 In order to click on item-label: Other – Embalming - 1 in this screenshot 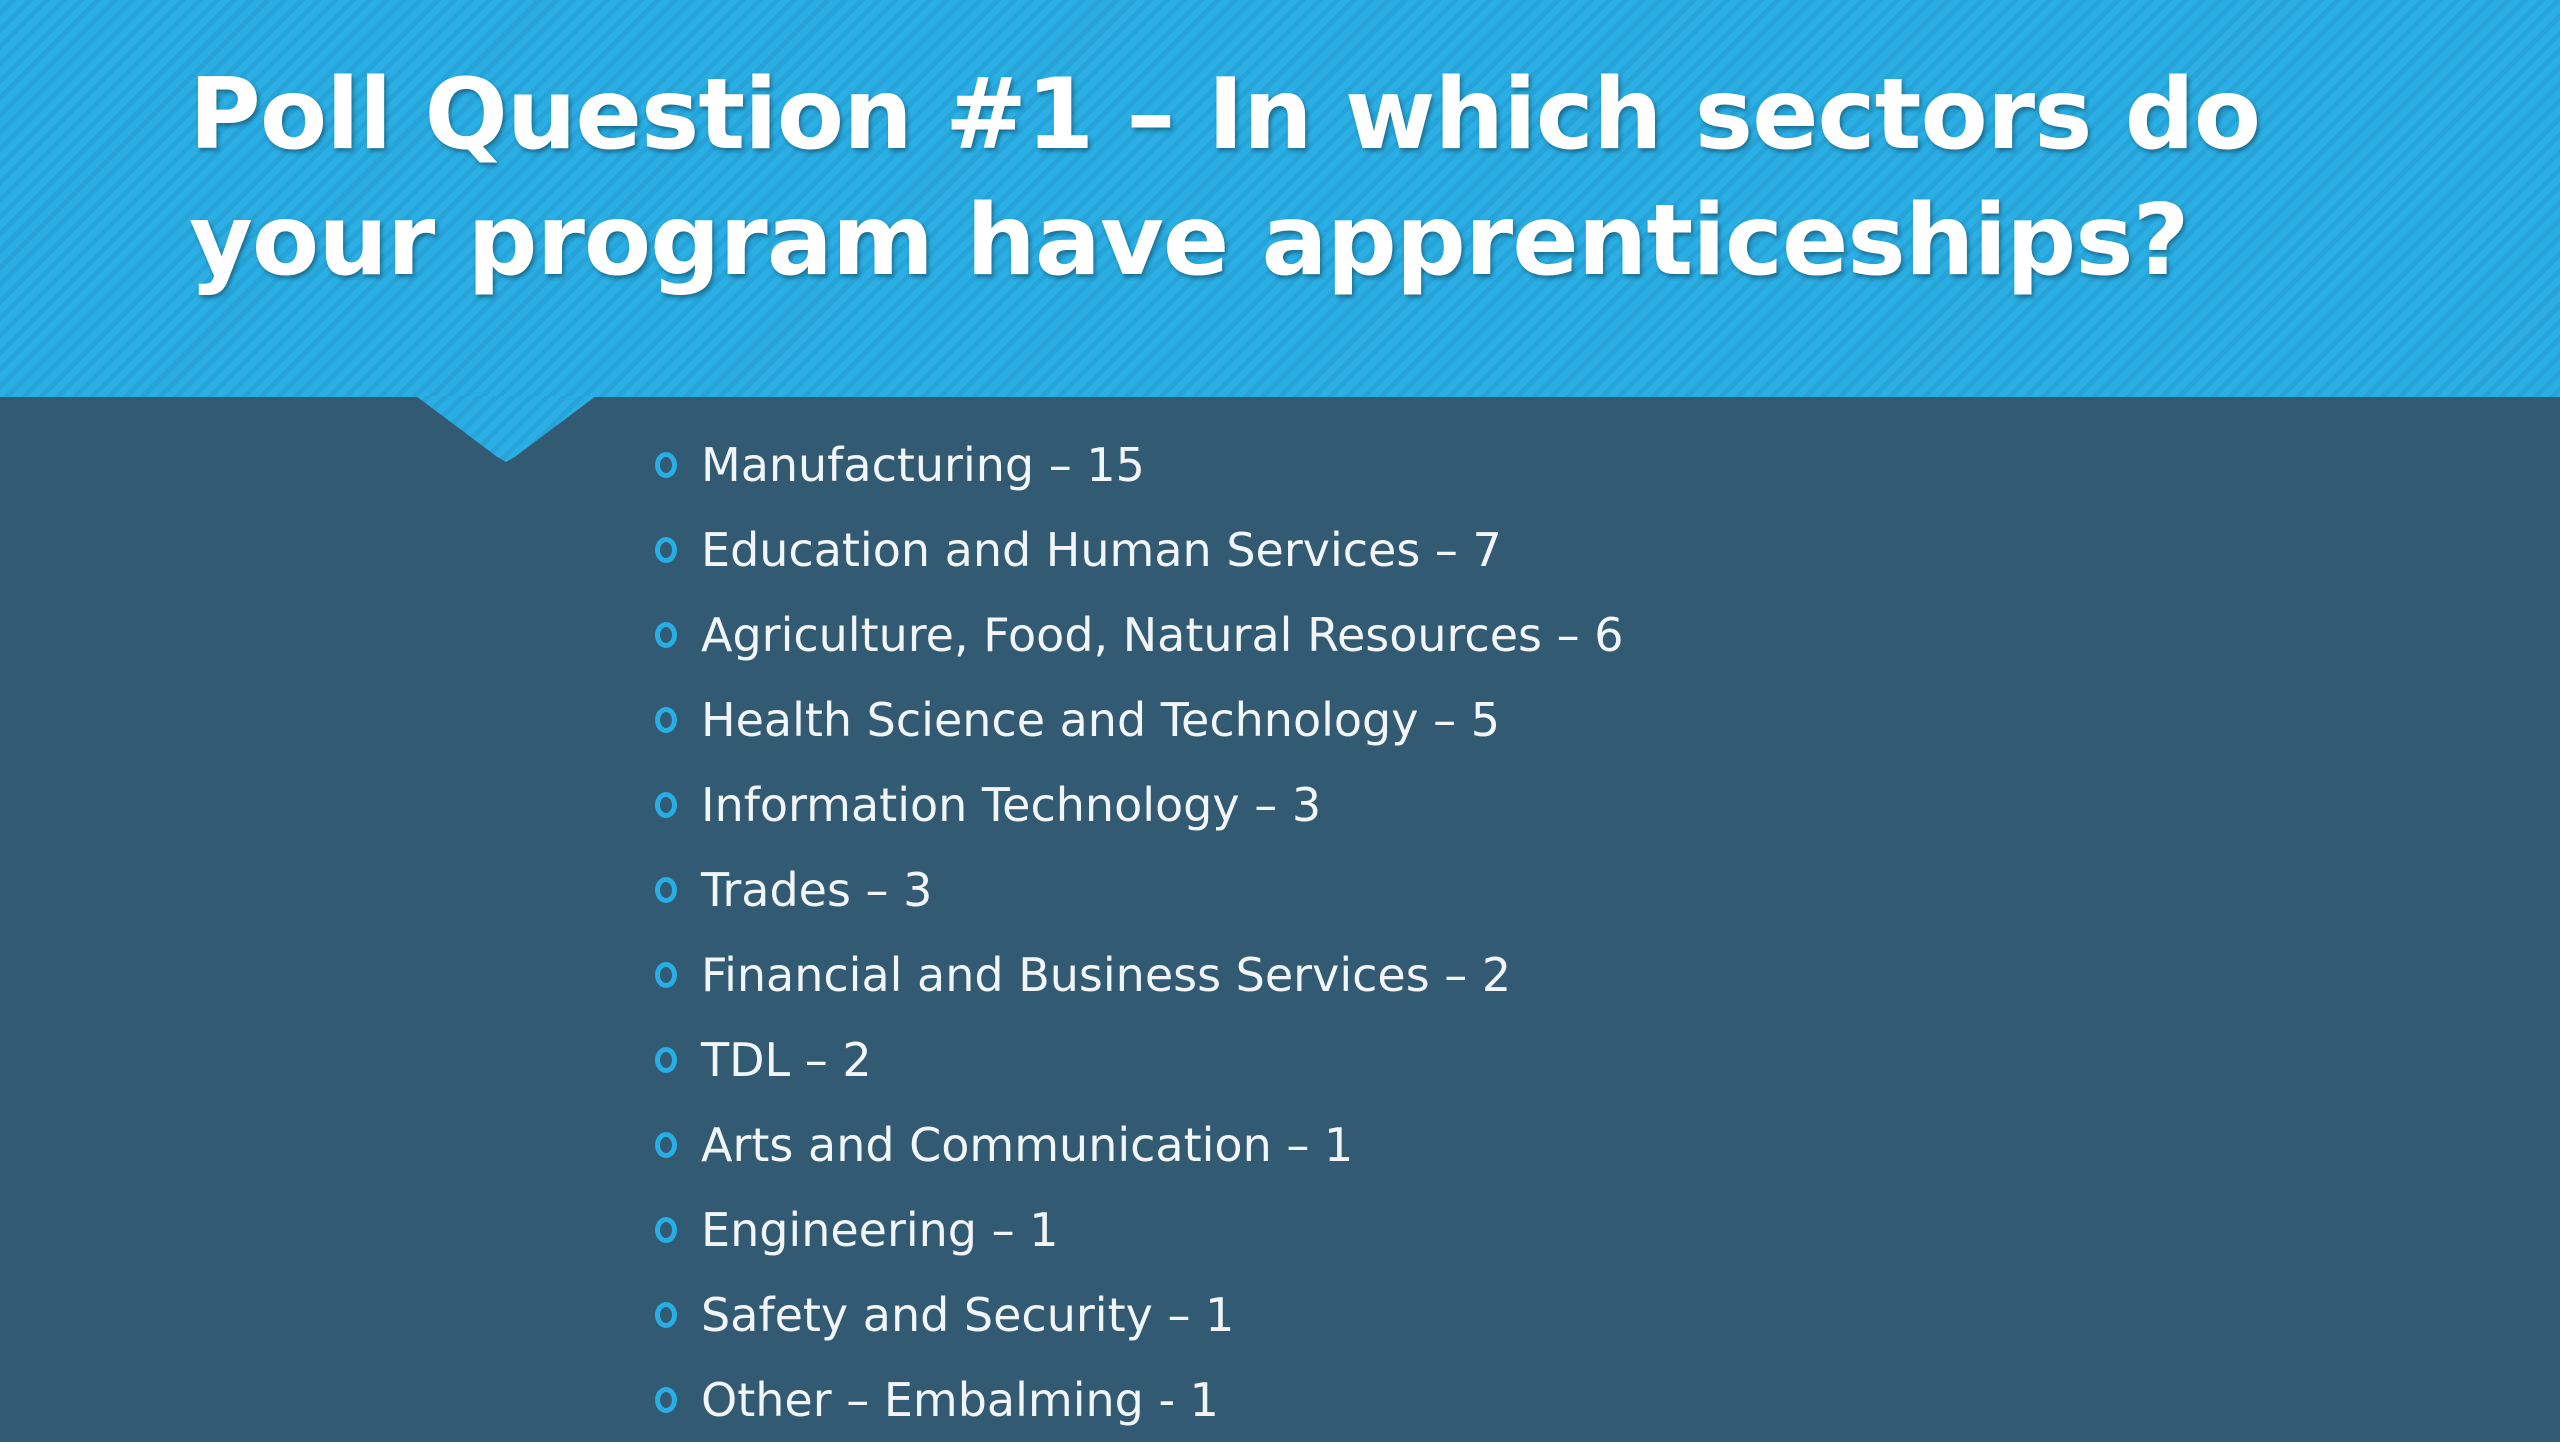, I will do `click(960, 1399)`.